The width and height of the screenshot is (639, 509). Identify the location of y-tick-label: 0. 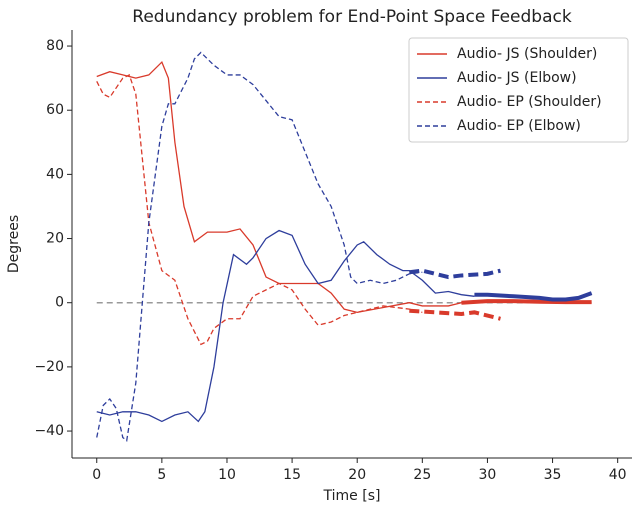
(59, 303).